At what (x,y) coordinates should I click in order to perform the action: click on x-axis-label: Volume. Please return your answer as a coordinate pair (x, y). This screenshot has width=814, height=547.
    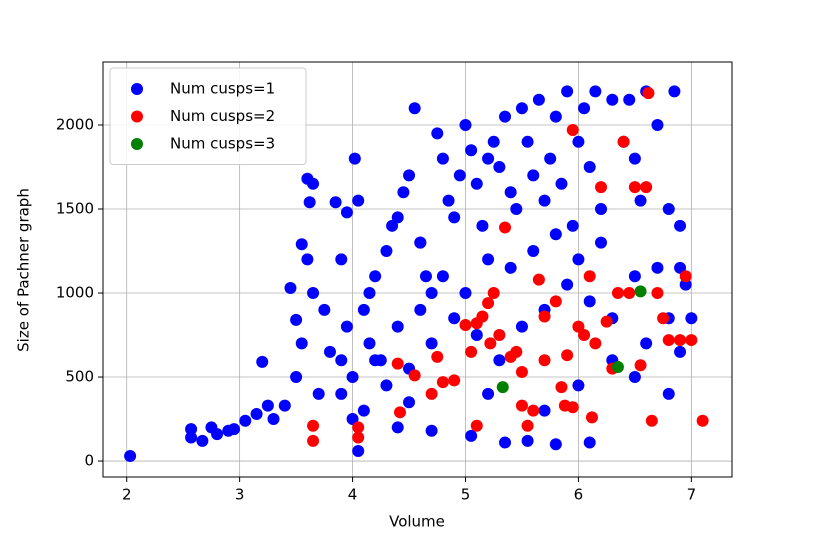
    Looking at the image, I should click on (417, 522).